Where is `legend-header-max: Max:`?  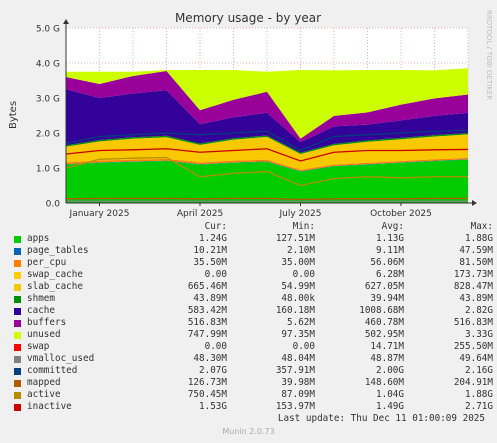 legend-header-max: Max: is located at coordinates (481, 226).